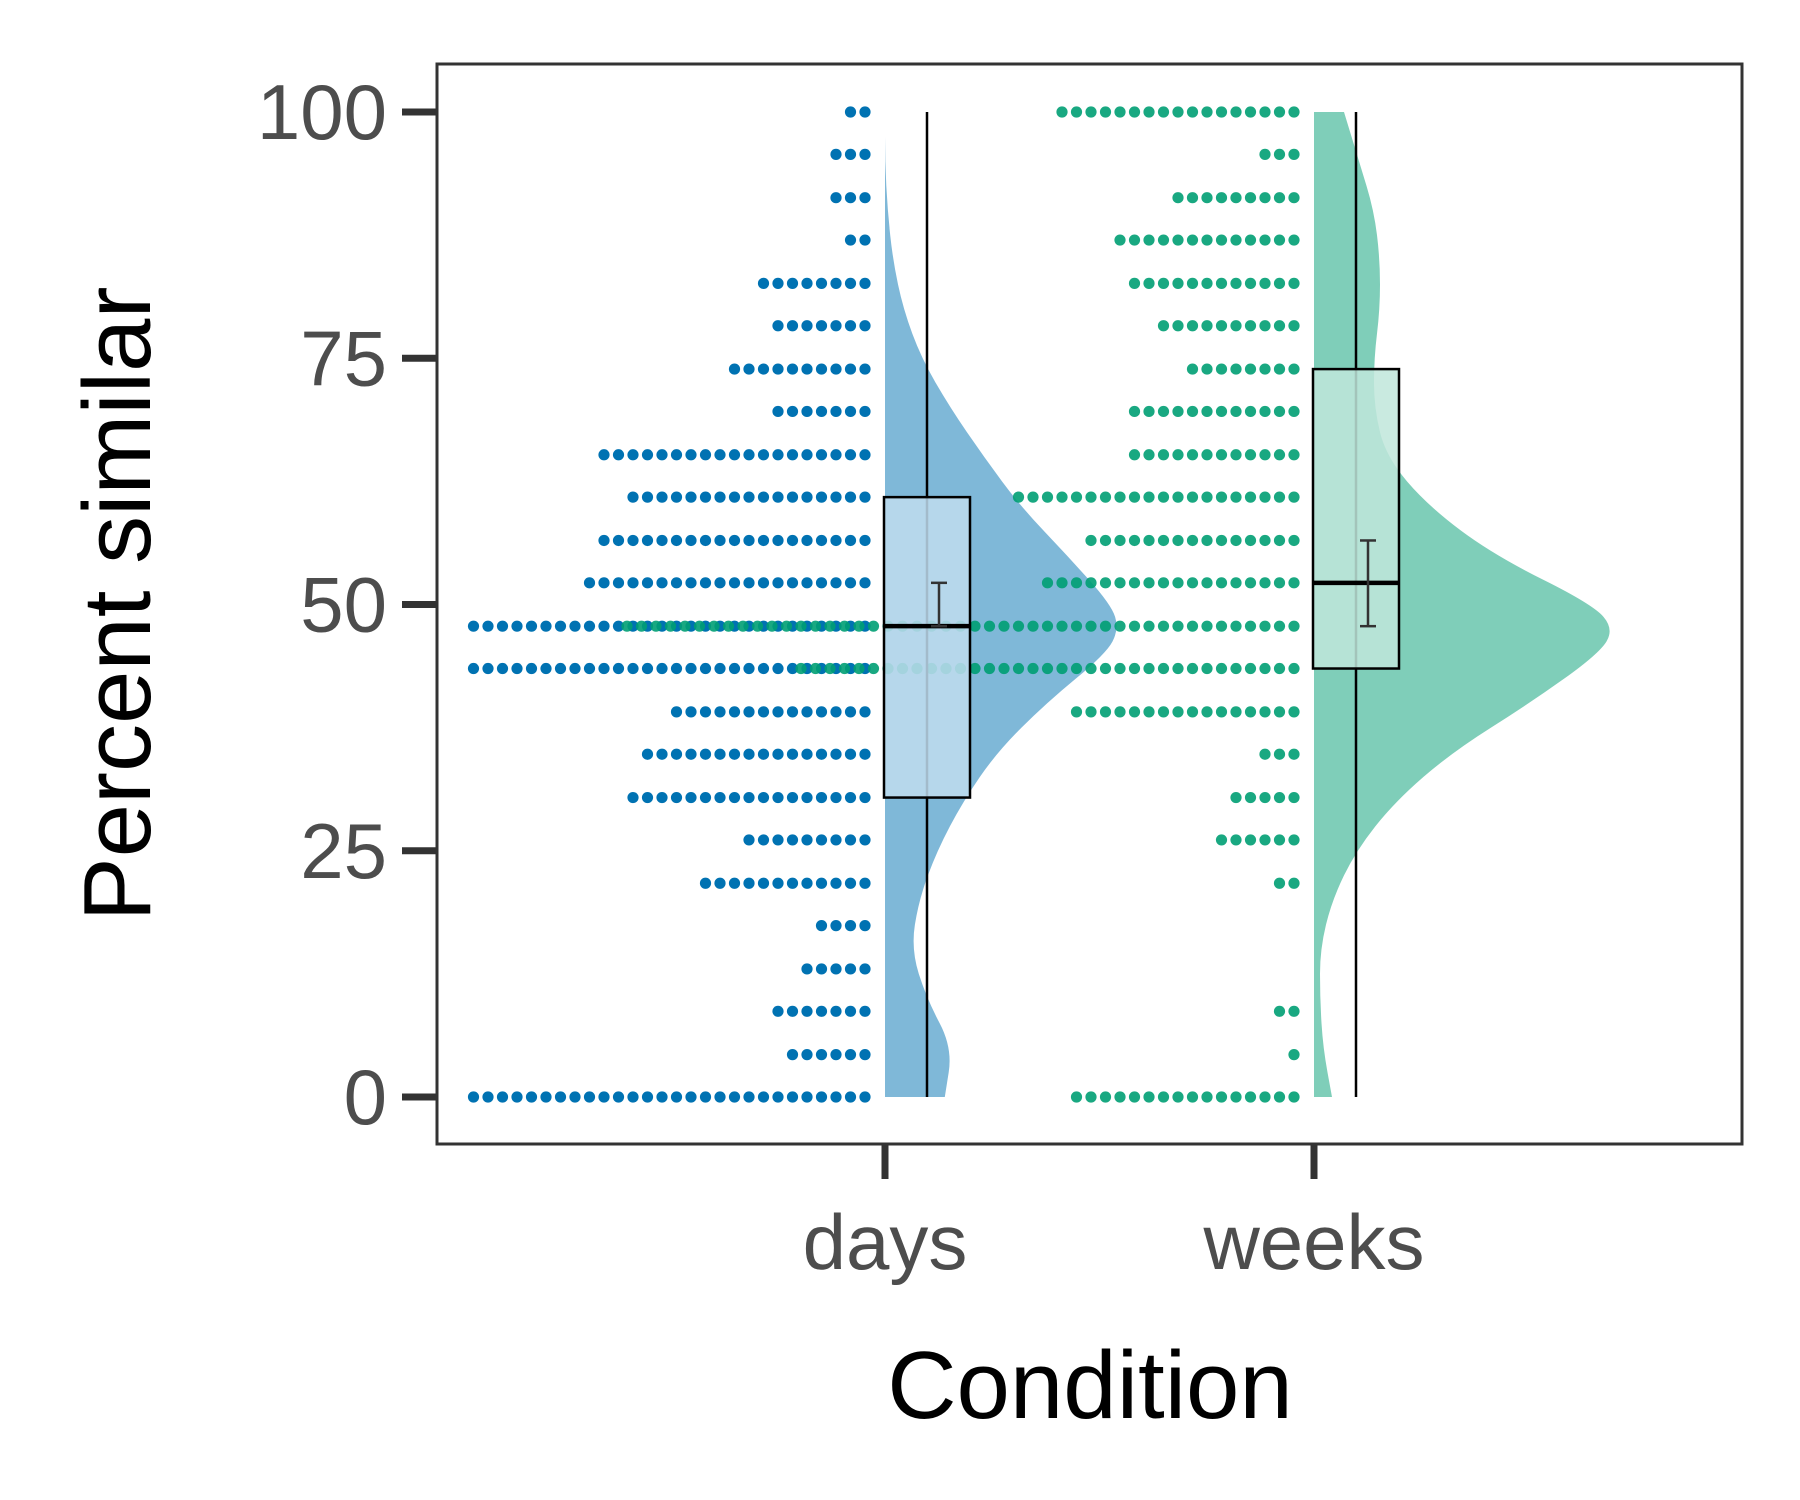 The height and width of the screenshot is (1500, 1800). Describe the element at coordinates (1090, 1385) in the screenshot. I see `x-axis-title: Condition` at that location.